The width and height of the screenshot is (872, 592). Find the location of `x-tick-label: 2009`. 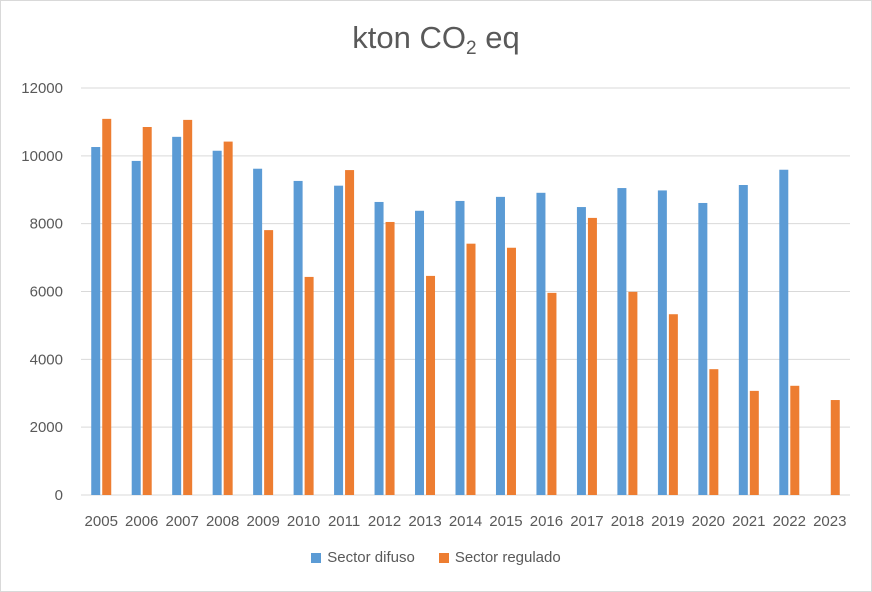

x-tick-label: 2009 is located at coordinates (262, 521).